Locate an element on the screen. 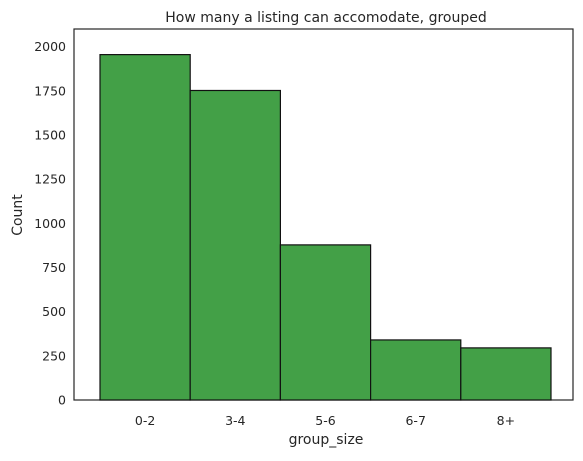  y-axis-label: Count is located at coordinates (18, 215).